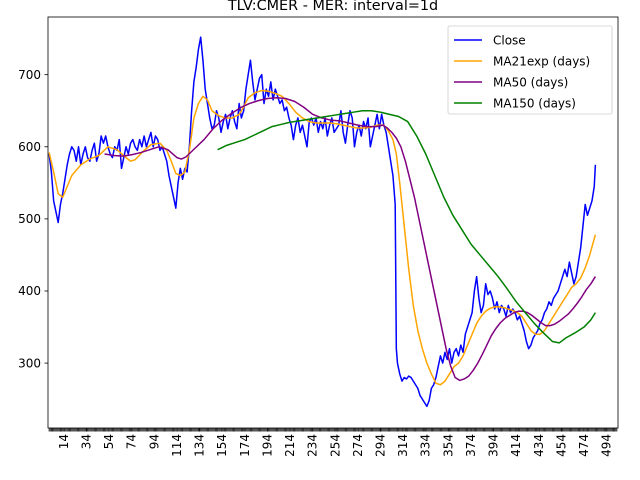 This screenshot has width=640, height=480. I want to click on y-tick-label: 300, so click(29, 363).